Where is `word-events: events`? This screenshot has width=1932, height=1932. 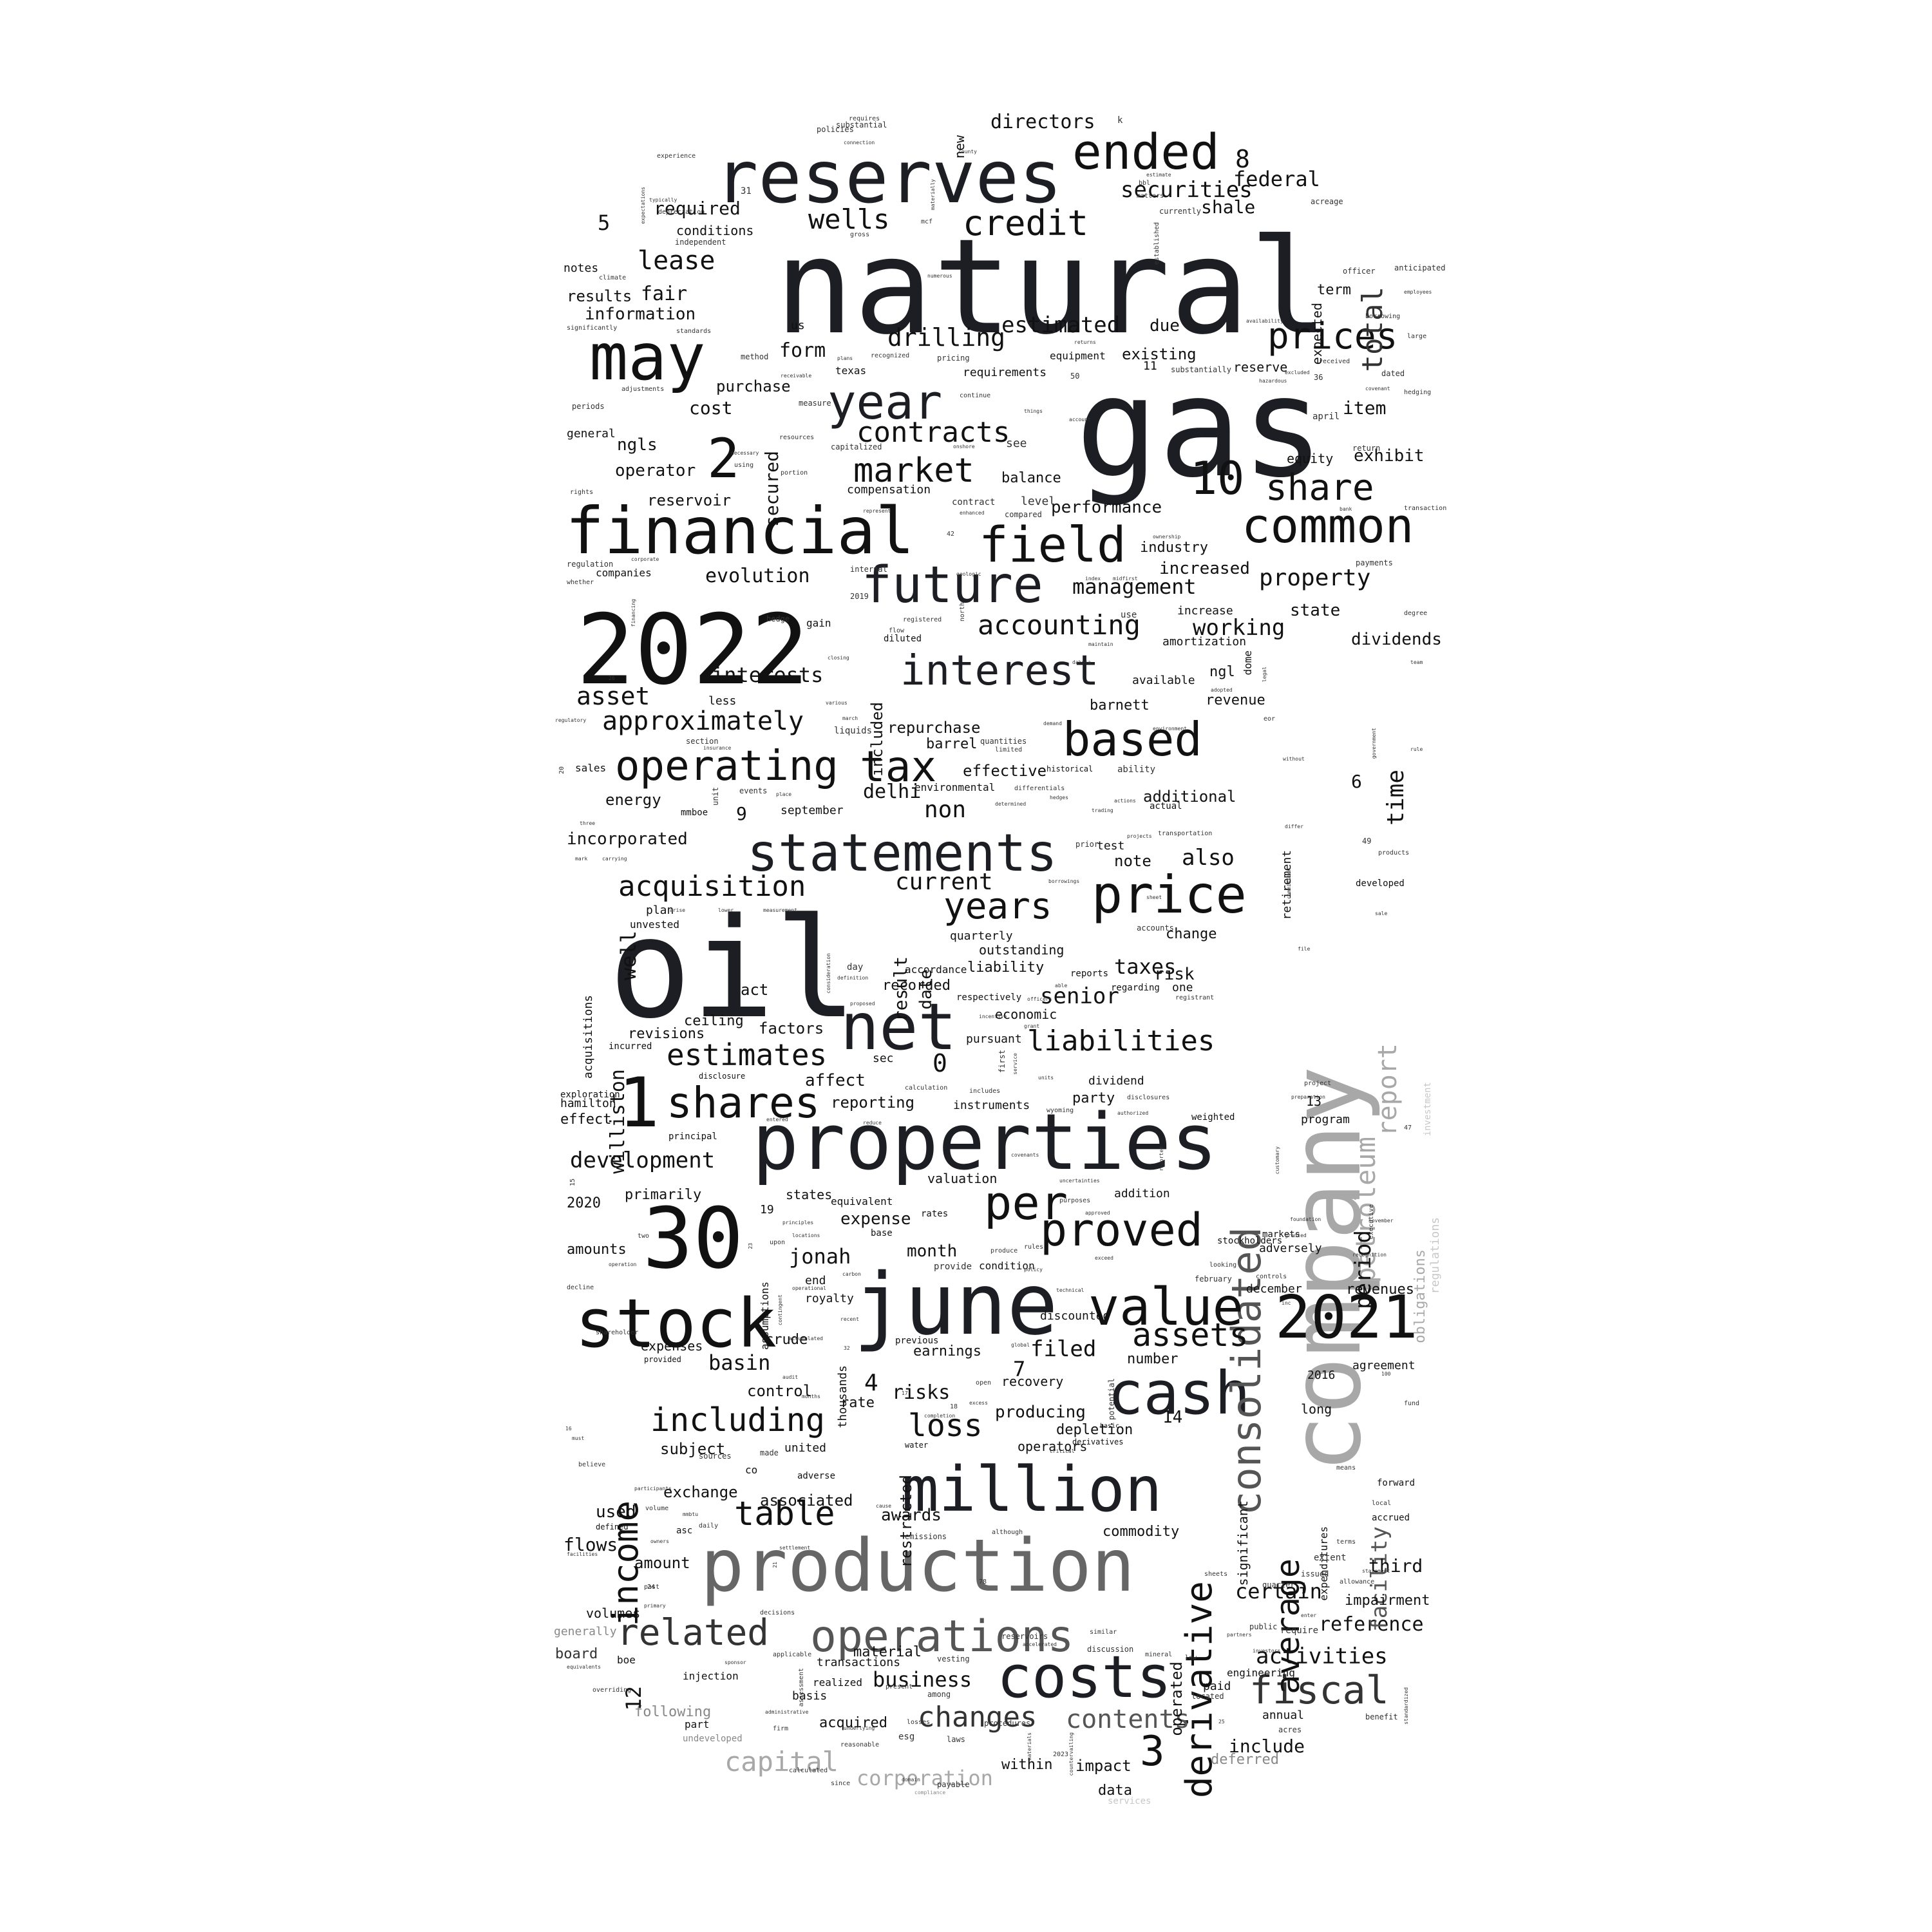
word-events: events is located at coordinates (753, 790).